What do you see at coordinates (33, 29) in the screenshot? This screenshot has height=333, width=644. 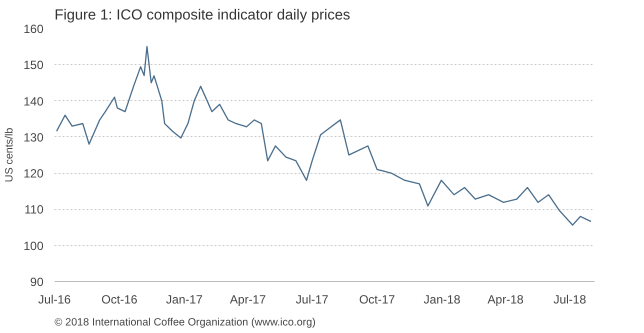 I see `y-tick-label: 160` at bounding box center [33, 29].